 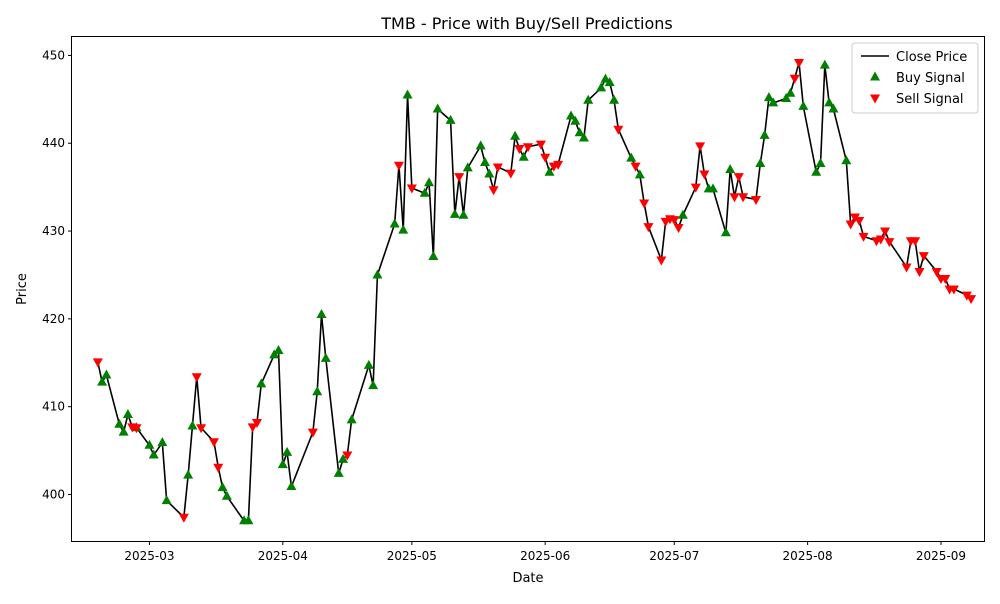 What do you see at coordinates (53, 231) in the screenshot?
I see `y-tick-label: 430` at bounding box center [53, 231].